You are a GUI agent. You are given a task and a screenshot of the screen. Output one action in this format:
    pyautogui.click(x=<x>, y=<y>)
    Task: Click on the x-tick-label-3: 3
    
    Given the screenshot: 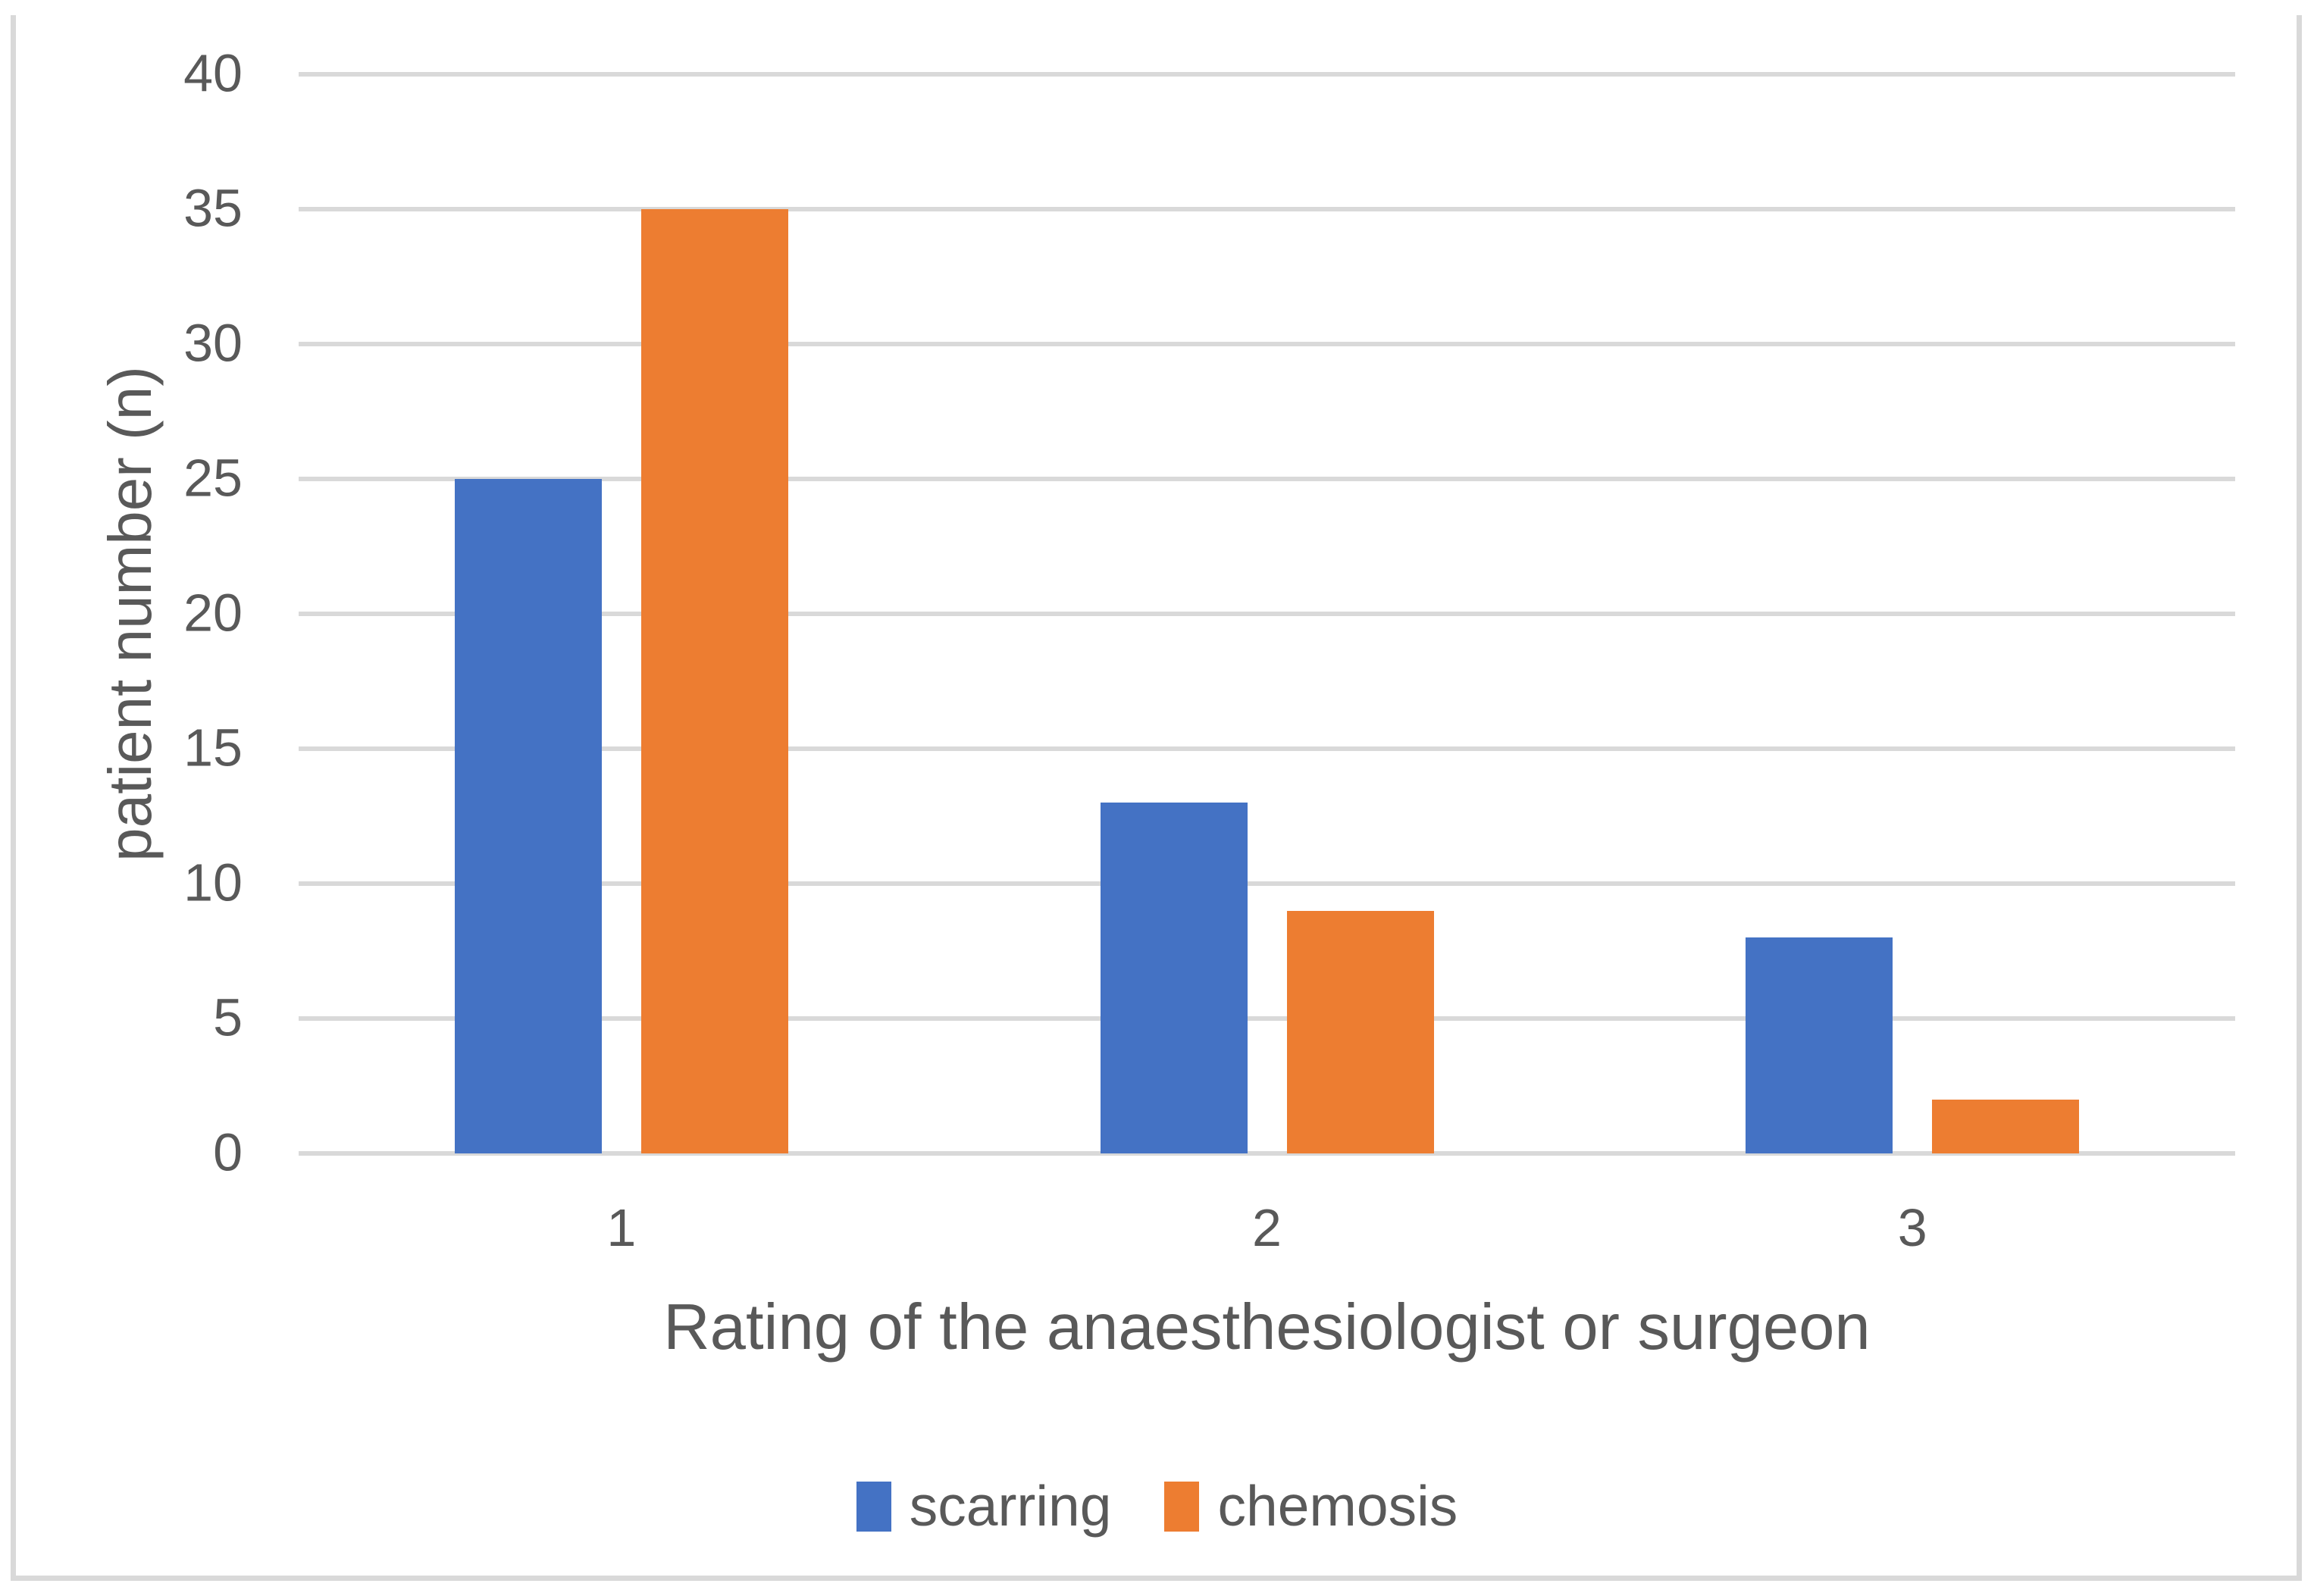 What is the action you would take?
    pyautogui.click(x=1912, y=1227)
    